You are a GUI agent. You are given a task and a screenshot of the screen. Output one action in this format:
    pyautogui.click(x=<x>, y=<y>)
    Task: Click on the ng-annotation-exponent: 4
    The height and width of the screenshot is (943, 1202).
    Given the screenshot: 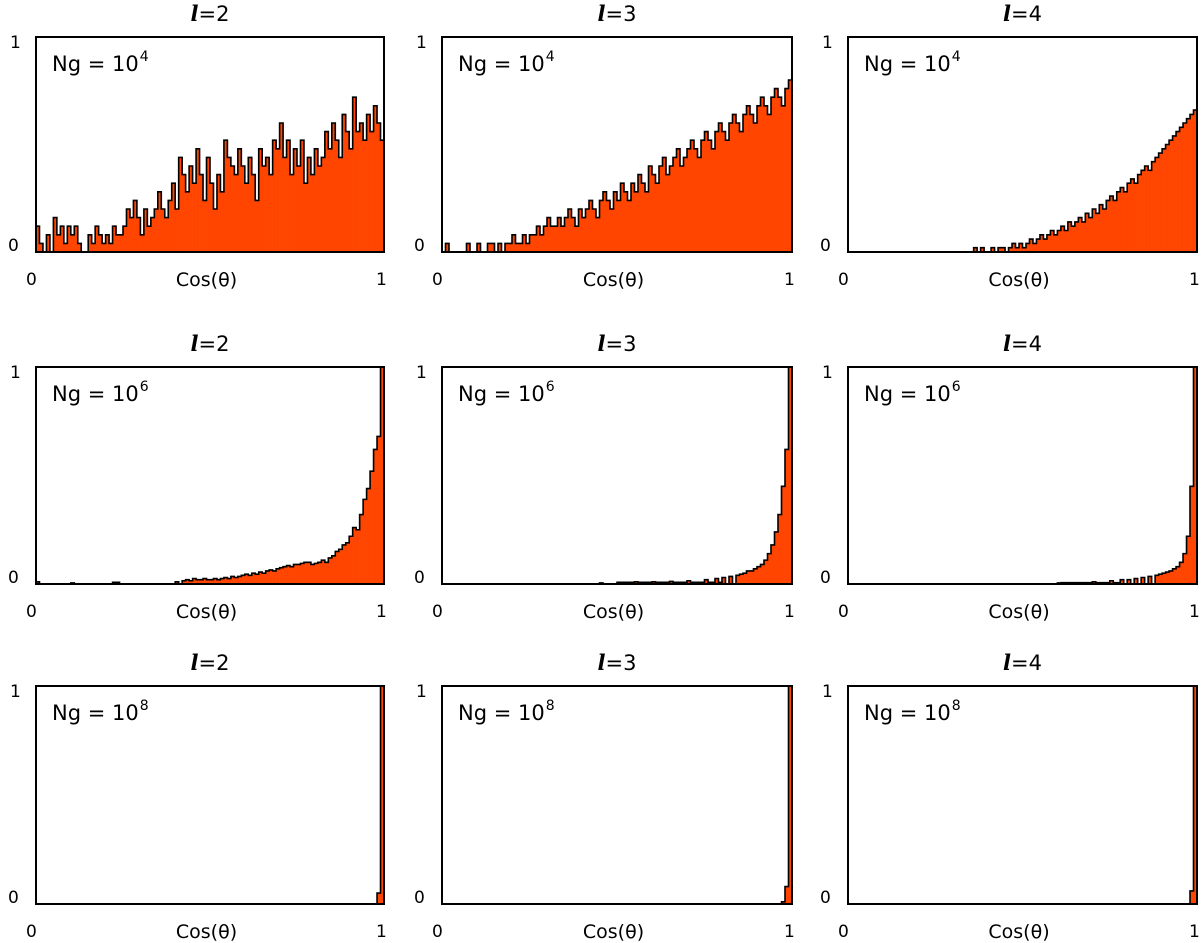 What is the action you would take?
    pyautogui.click(x=956, y=57)
    